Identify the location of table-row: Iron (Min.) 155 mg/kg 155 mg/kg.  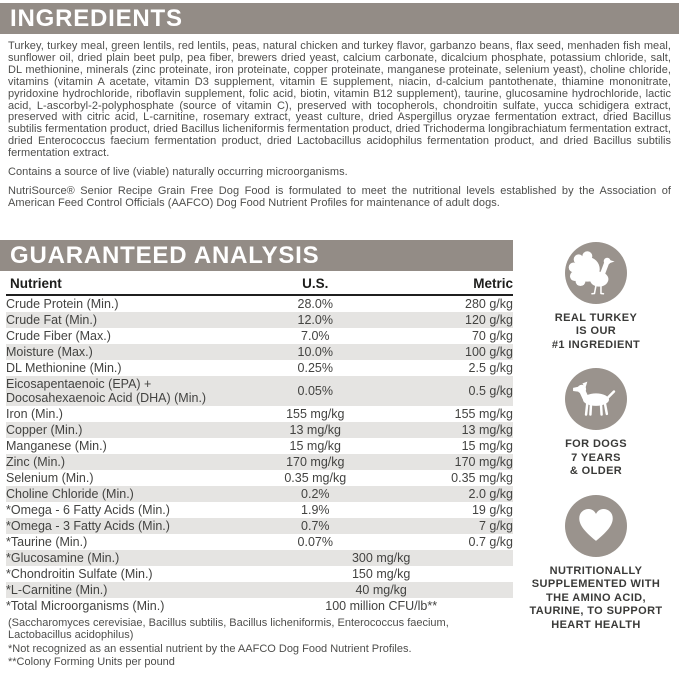
(259, 414).